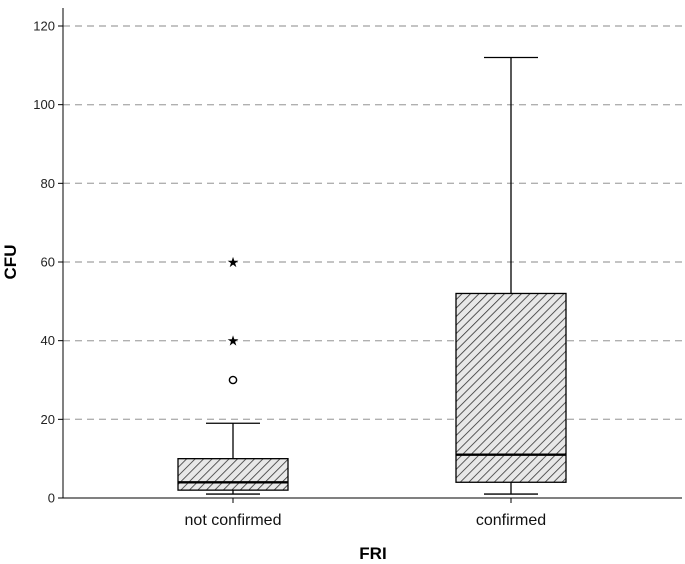  What do you see at coordinates (48, 419) in the screenshot?
I see `y-tick-label: 20` at bounding box center [48, 419].